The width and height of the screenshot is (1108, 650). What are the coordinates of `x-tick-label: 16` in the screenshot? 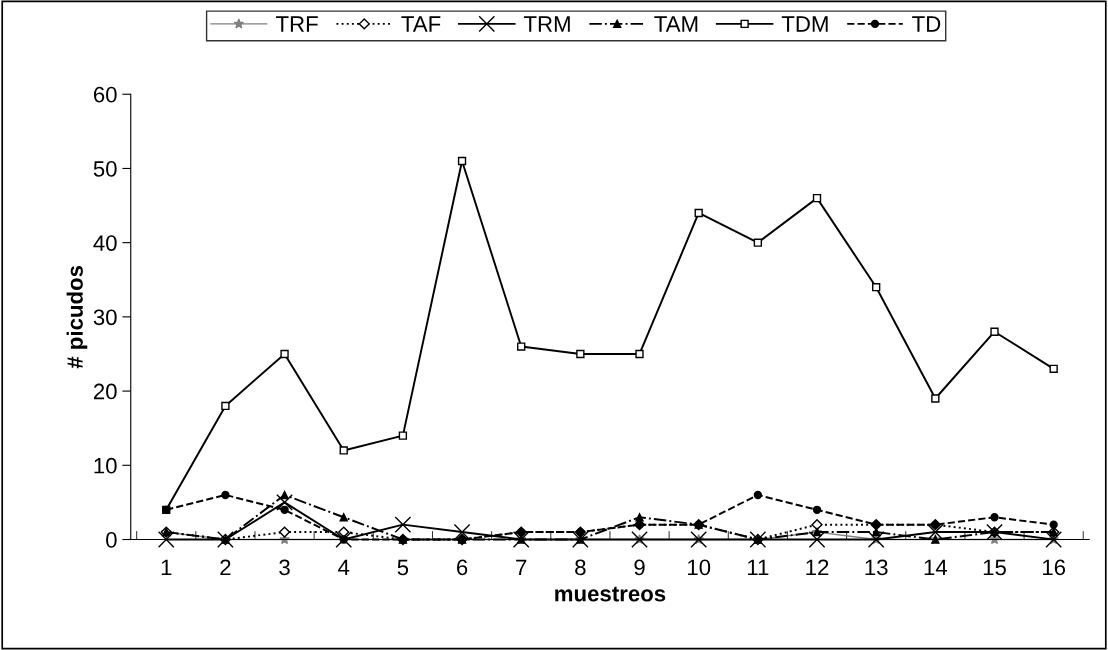 It's located at (1054, 567).